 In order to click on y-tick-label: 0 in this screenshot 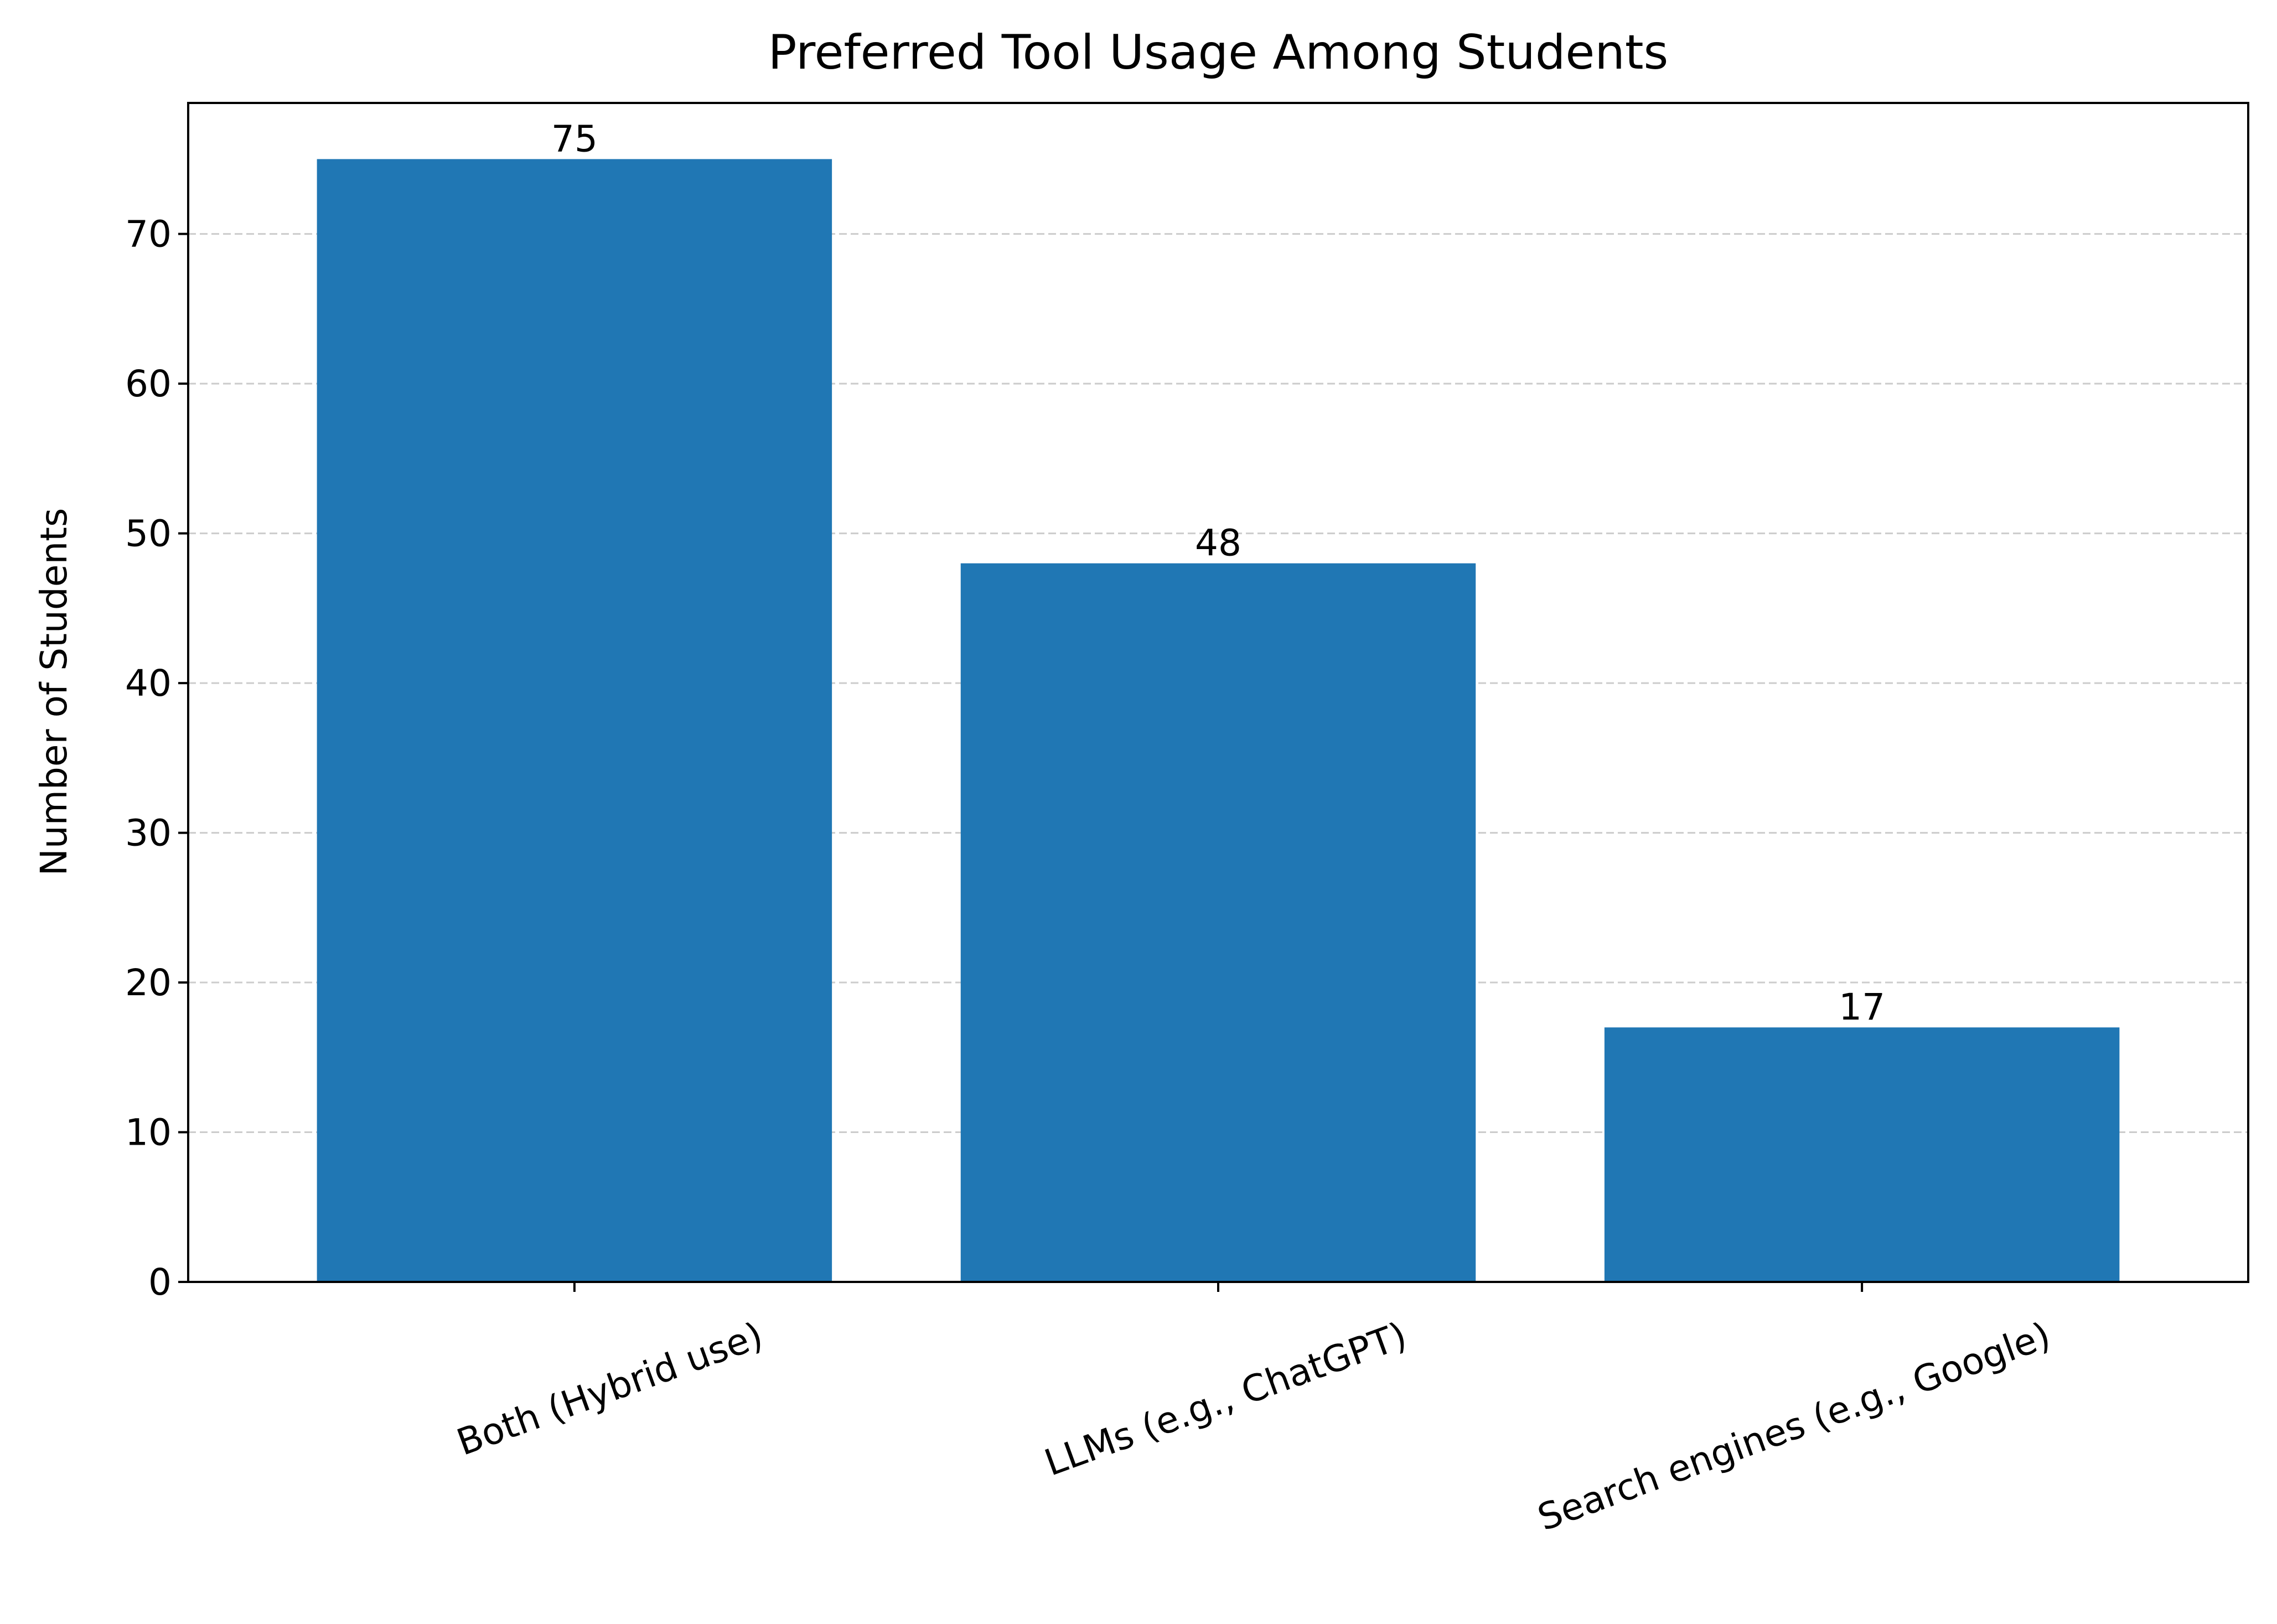, I will do `click(160, 1282)`.